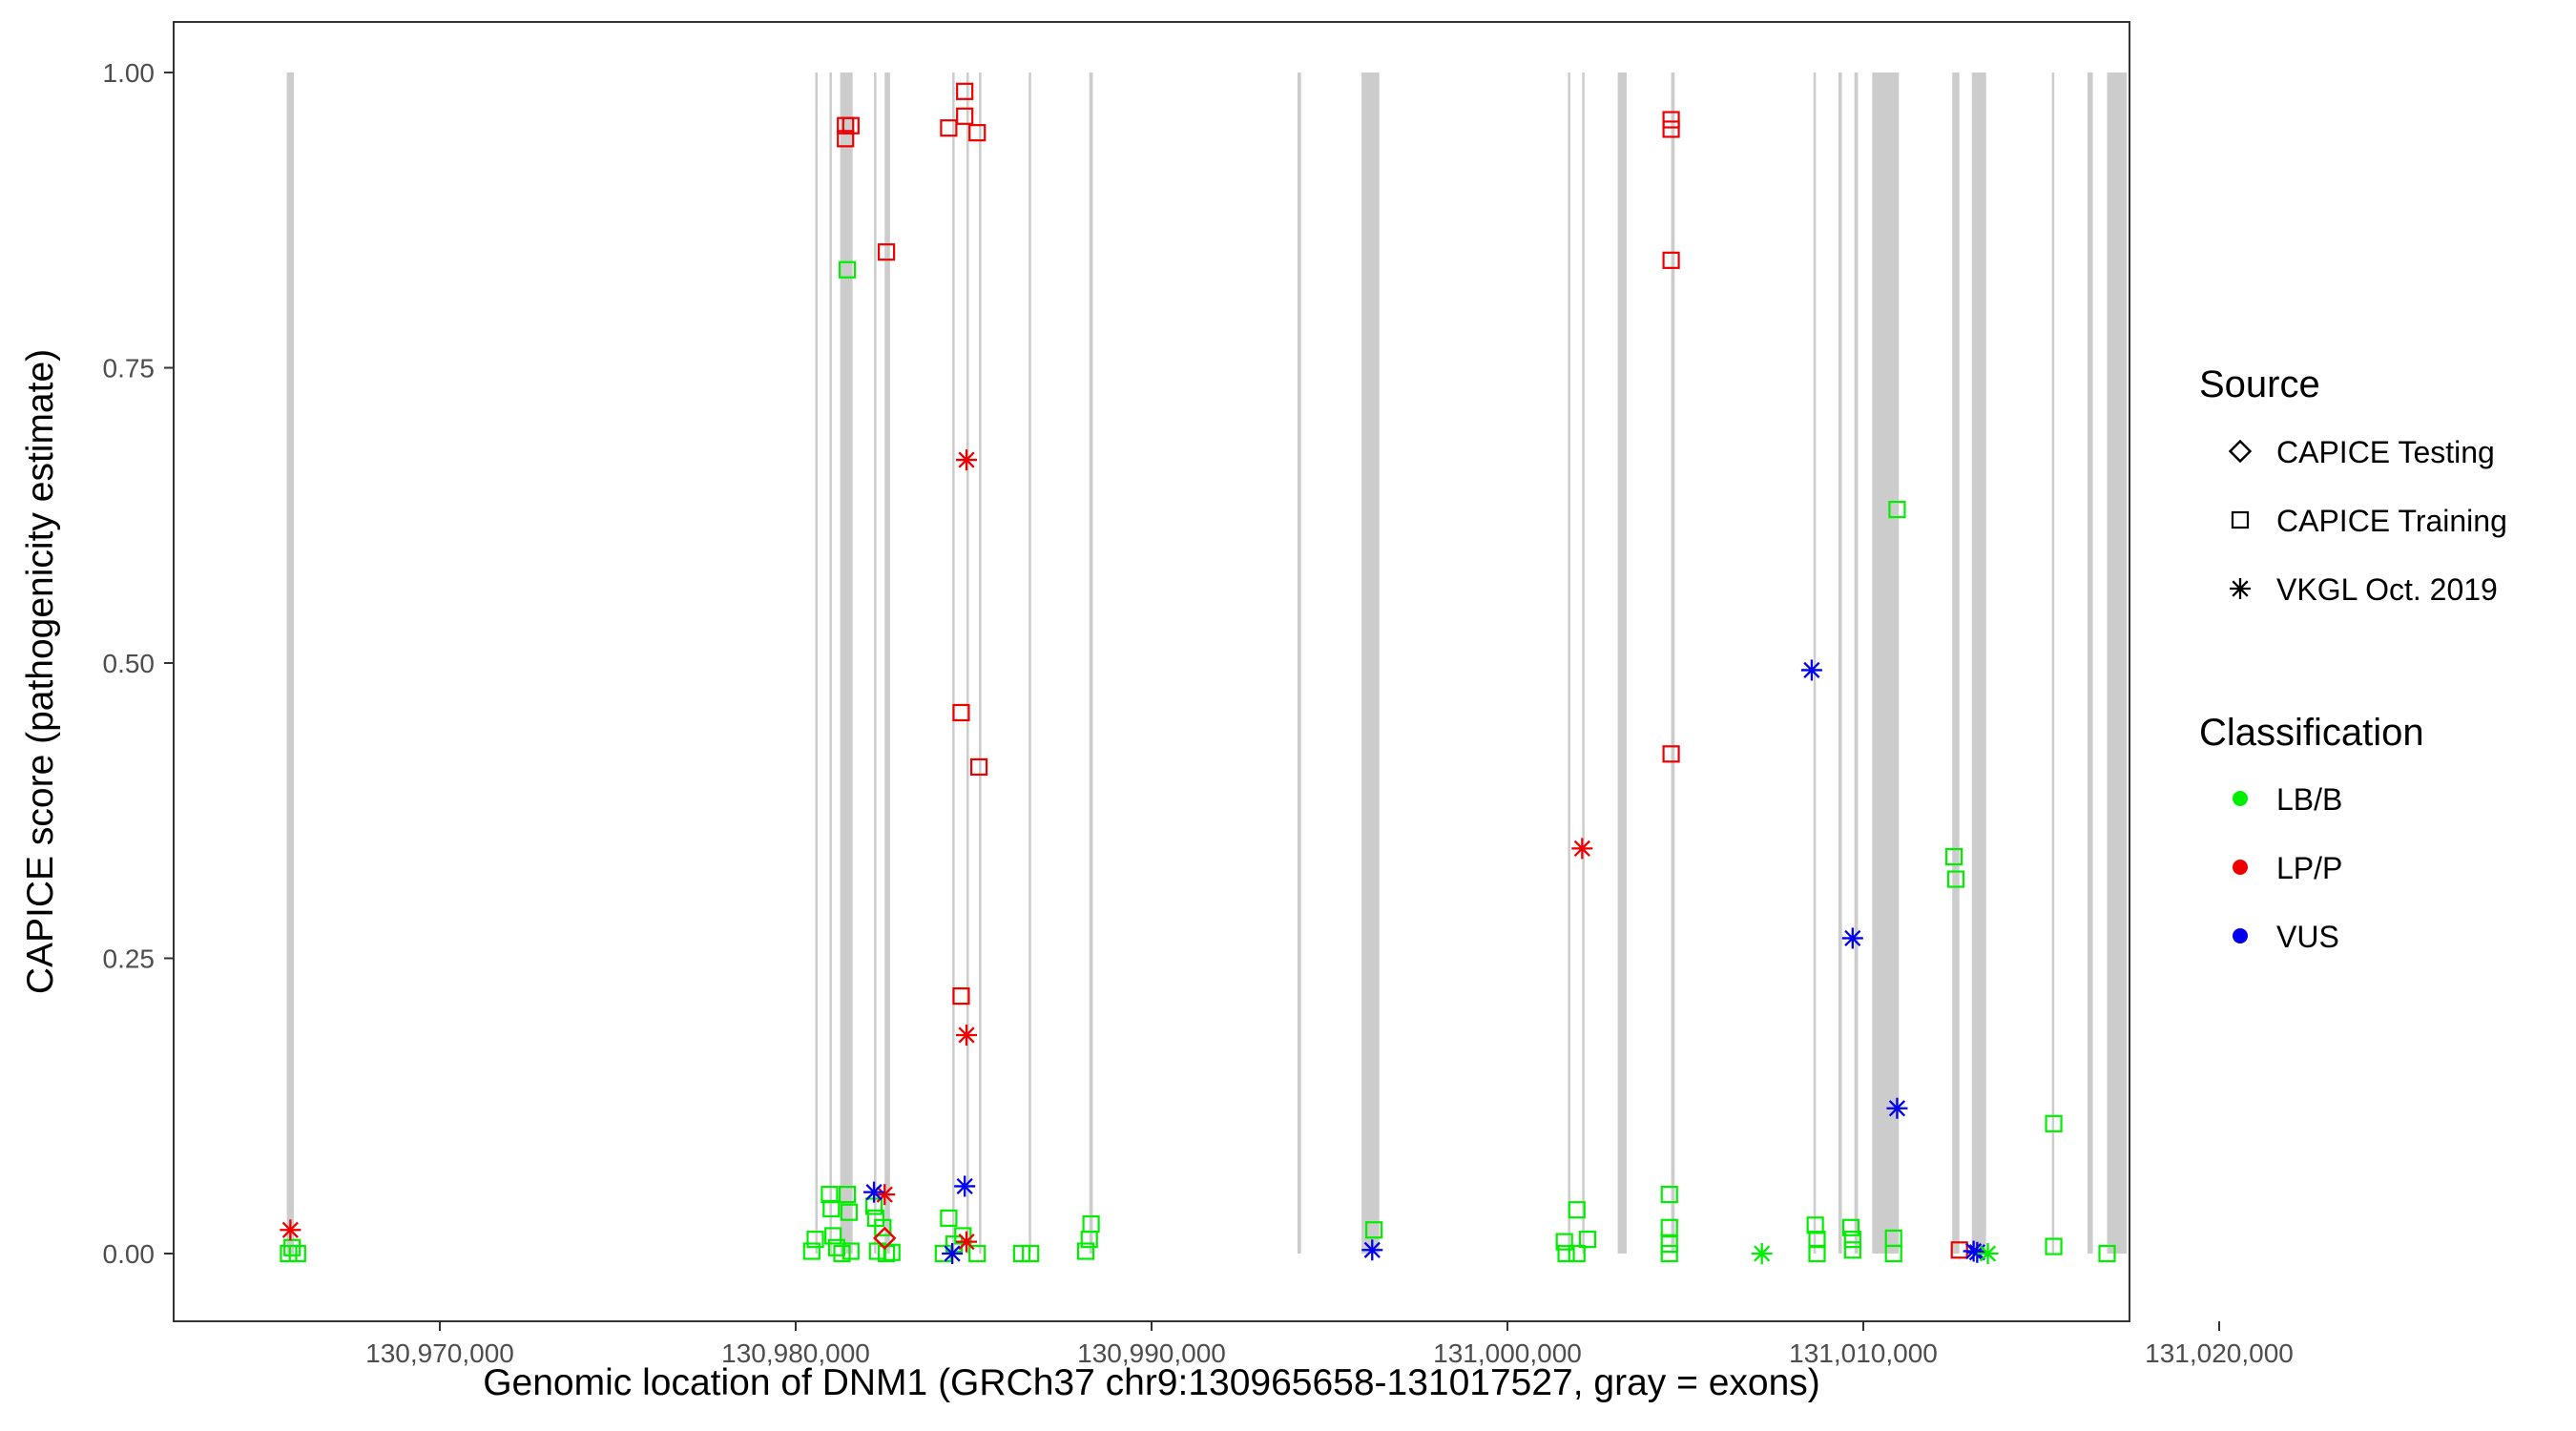 Image resolution: width=2576 pixels, height=1431 pixels. I want to click on y-tick-label: 0.25, so click(129, 959).